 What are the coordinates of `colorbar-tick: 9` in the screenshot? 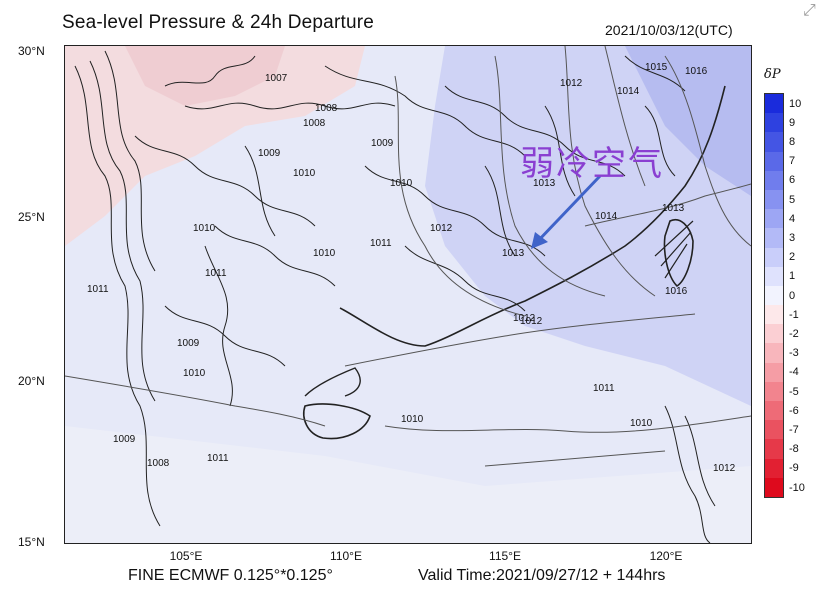 It's located at (792, 122).